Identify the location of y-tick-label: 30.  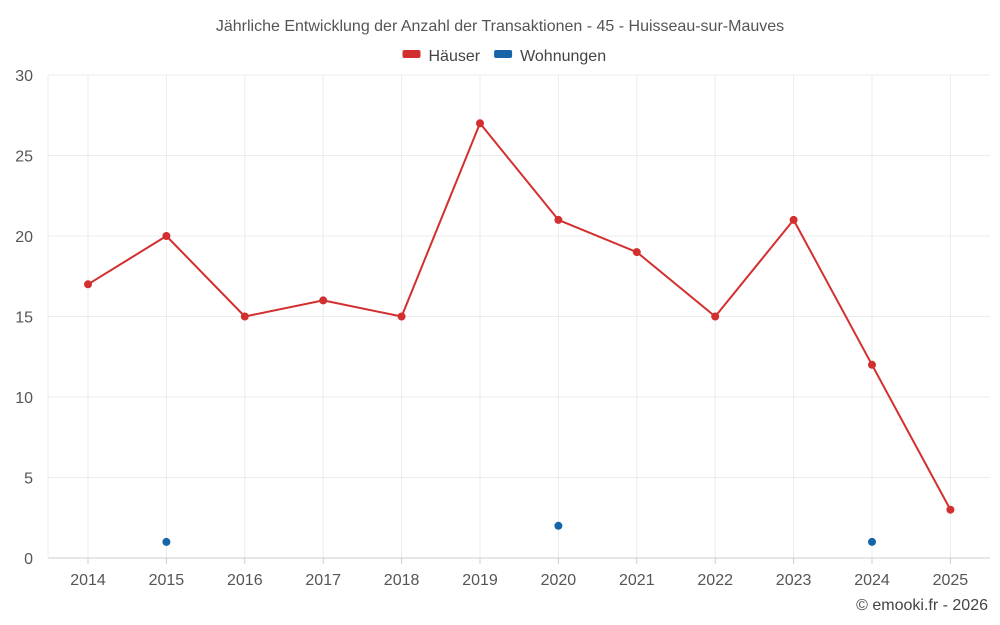
(24, 76).